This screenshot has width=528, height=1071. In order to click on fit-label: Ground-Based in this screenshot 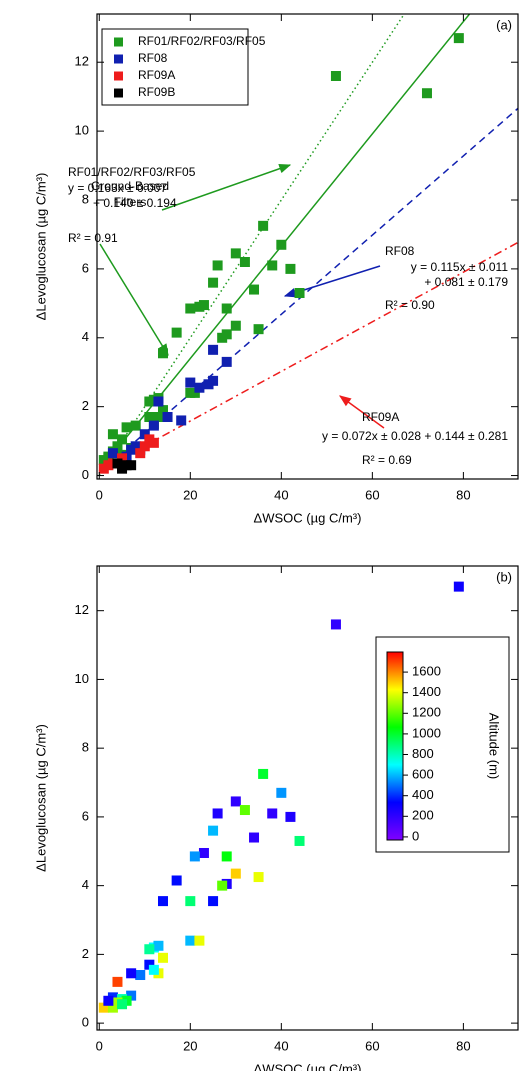, I will do `click(130, 186)`.